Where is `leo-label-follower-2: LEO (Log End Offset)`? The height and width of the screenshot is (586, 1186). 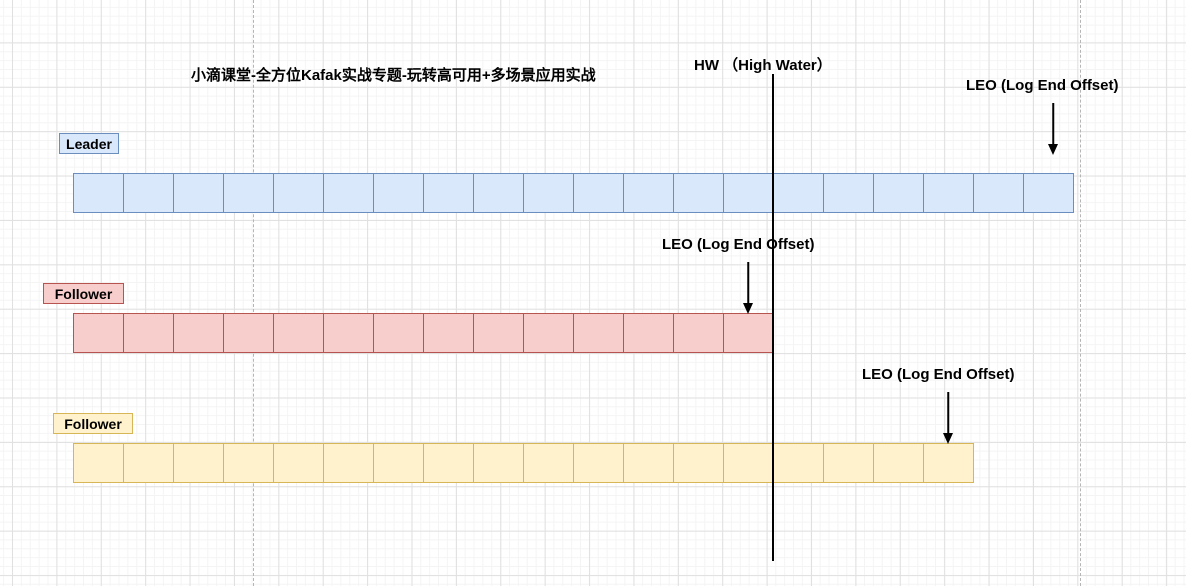
leo-label-follower-2: LEO (Log End Offset) is located at coordinates (938, 374).